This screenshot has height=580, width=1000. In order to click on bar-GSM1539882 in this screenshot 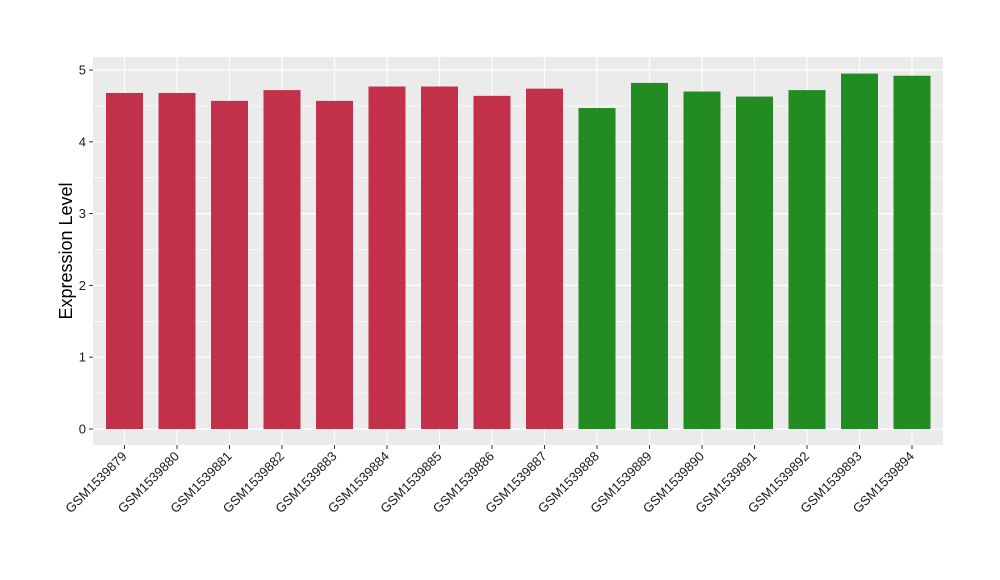, I will do `click(282, 259)`.